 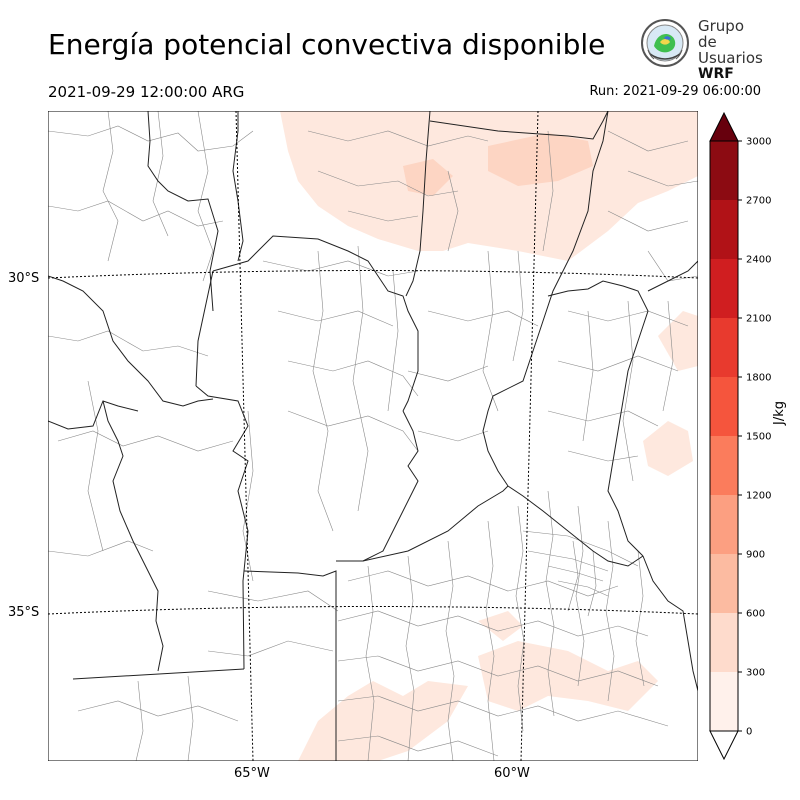 I want to click on wrf-logo: Grupo de Usuarios WRF, so click(x=700, y=49).